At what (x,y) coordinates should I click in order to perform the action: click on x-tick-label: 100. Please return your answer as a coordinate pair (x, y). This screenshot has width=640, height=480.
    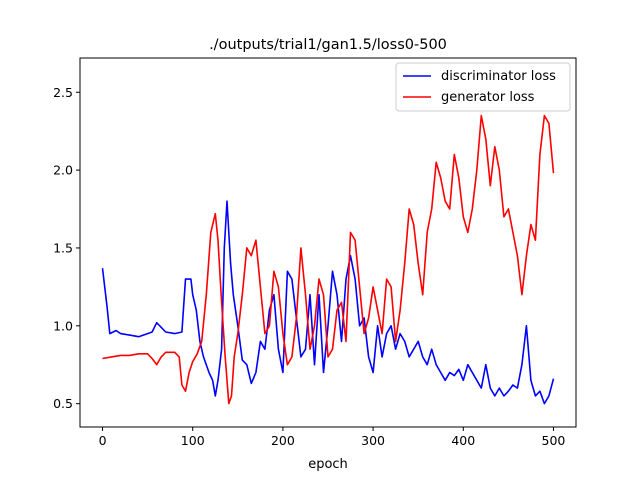
    Looking at the image, I should click on (193, 440).